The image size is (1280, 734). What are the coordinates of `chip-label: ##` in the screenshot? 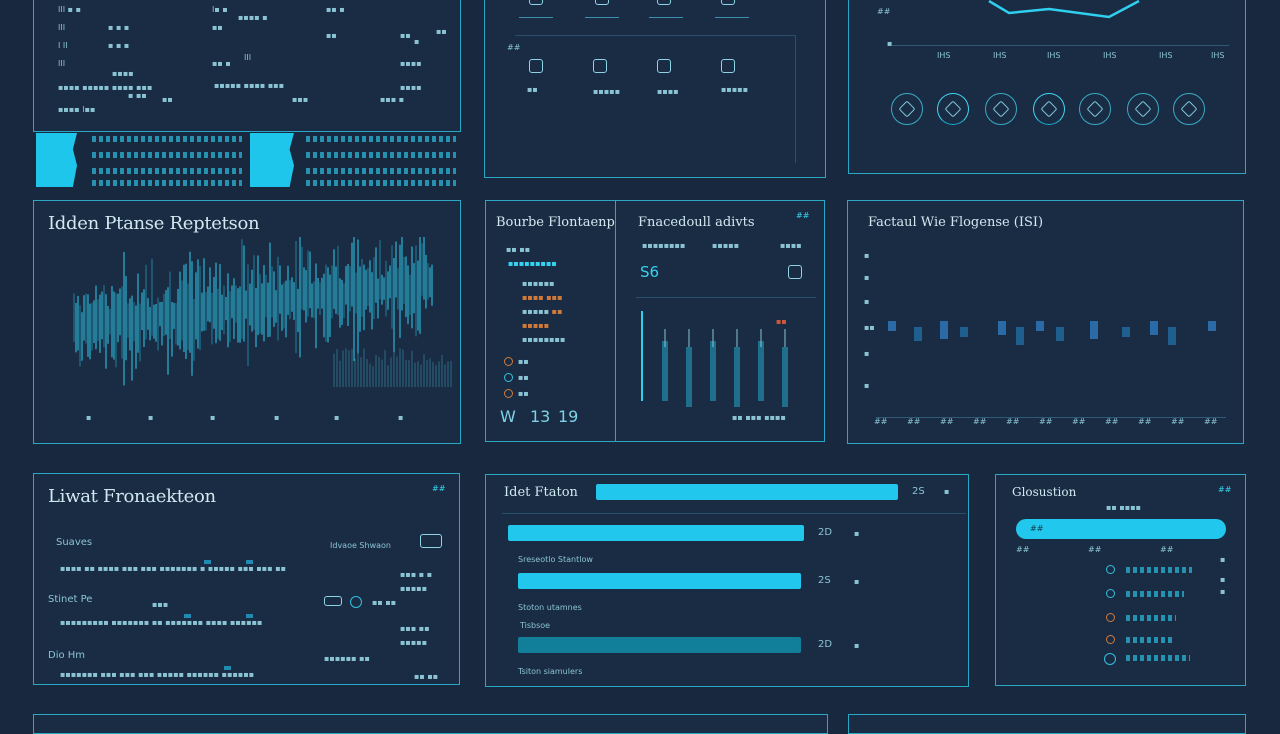 It's located at (1037, 528).